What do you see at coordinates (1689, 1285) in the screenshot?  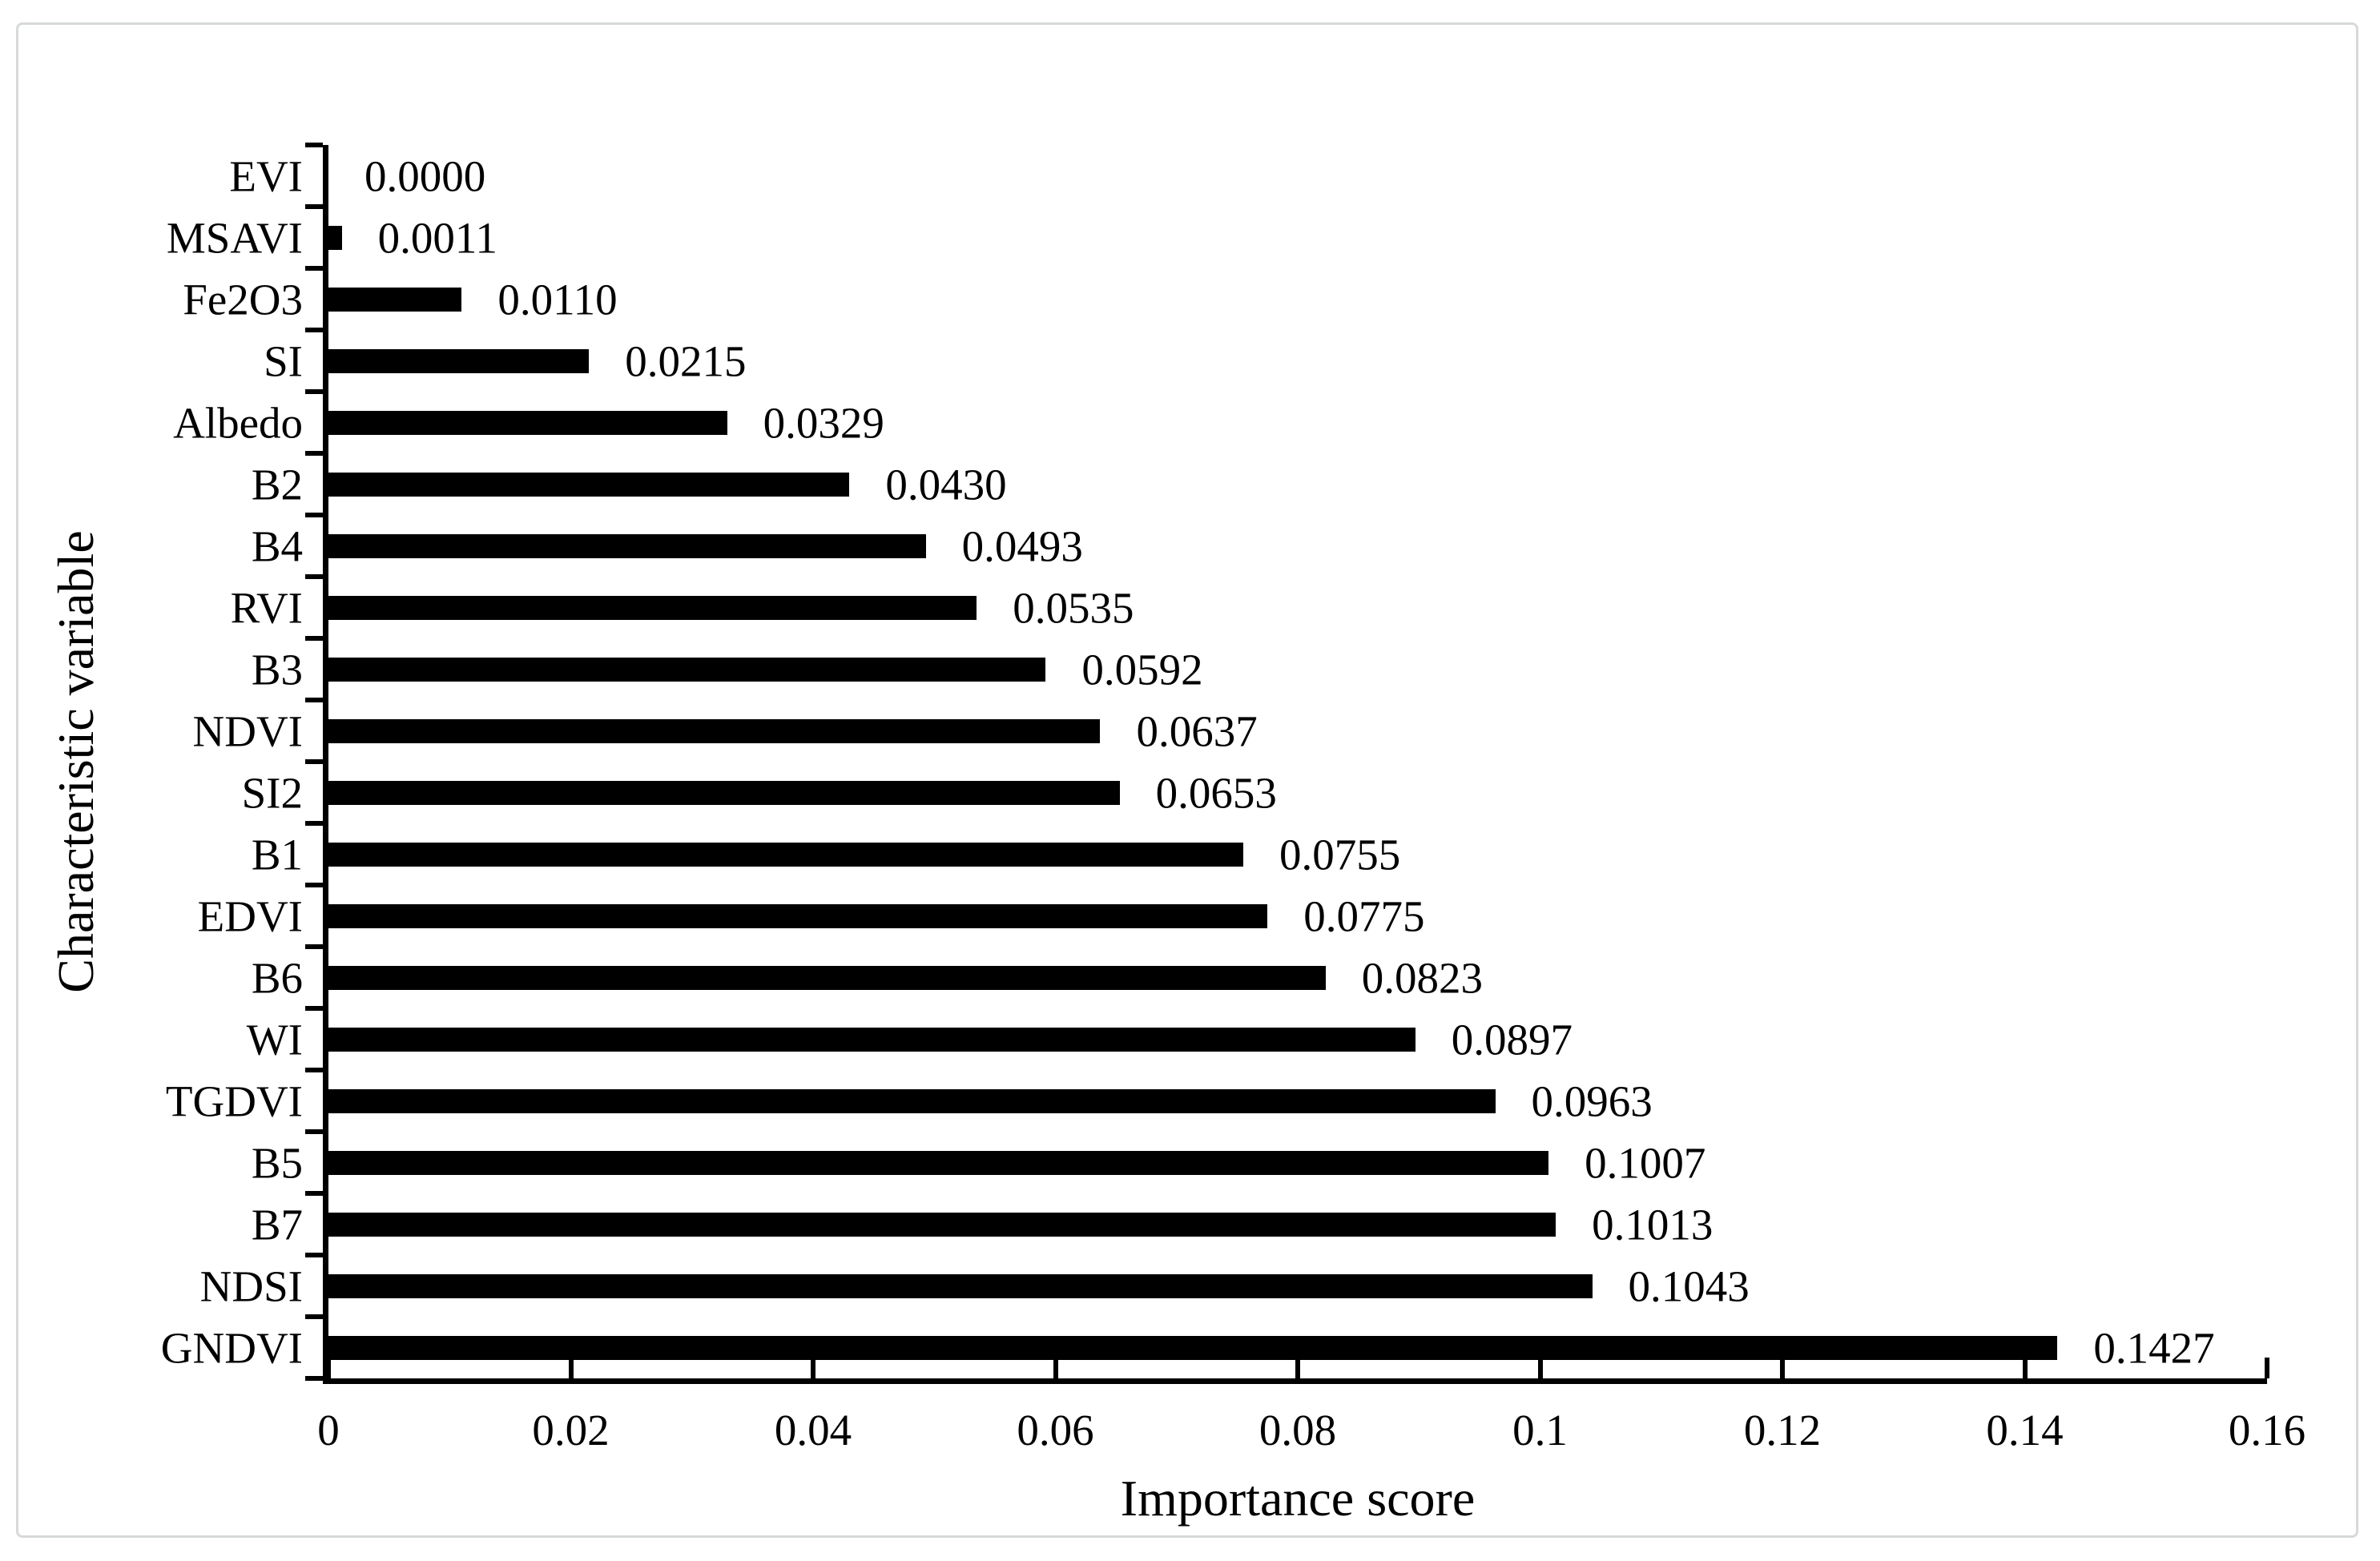 I see `value-label: 0.1043` at bounding box center [1689, 1285].